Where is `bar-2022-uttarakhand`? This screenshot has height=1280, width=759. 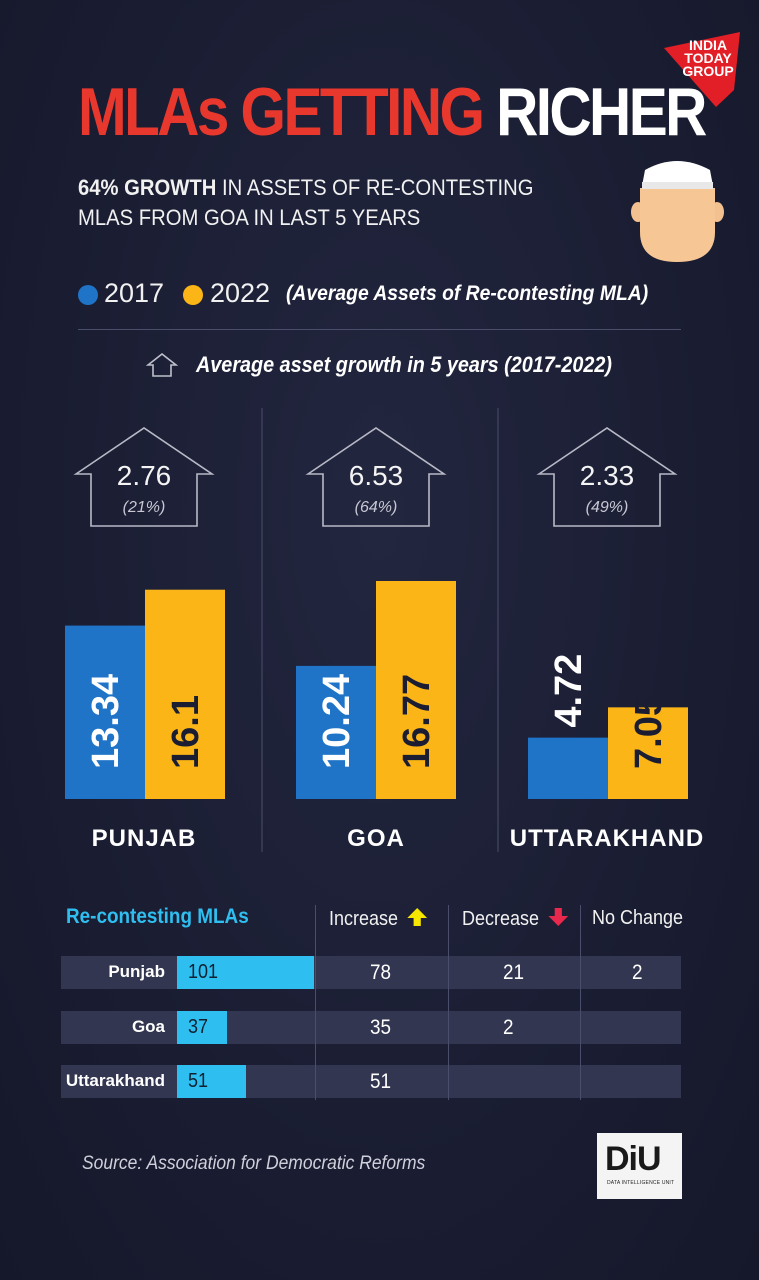
bar-2022-uttarakhand is located at coordinates (648, 753).